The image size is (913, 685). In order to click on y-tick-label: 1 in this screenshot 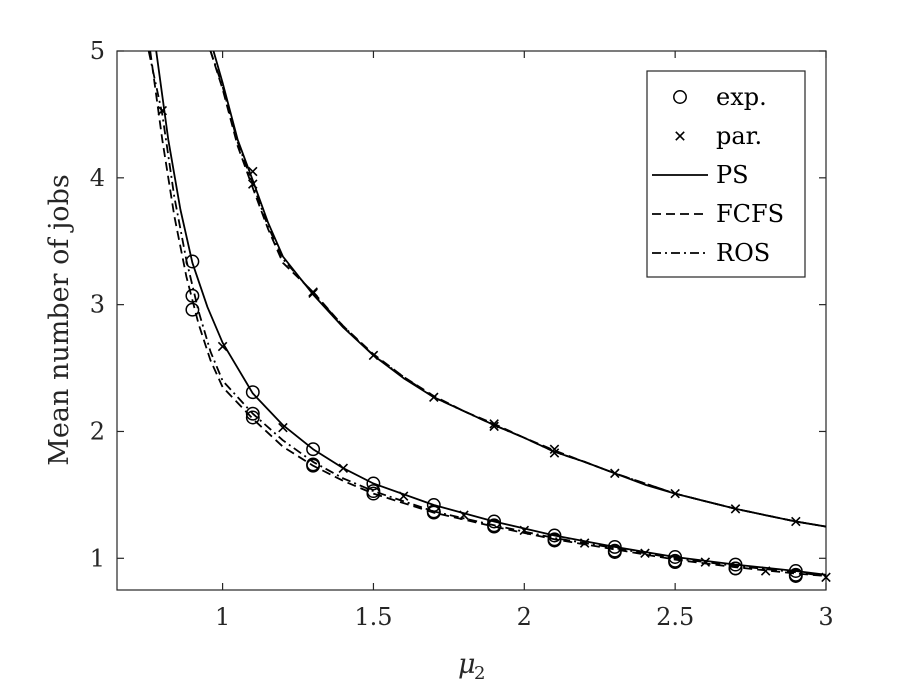, I will do `click(97, 558)`.